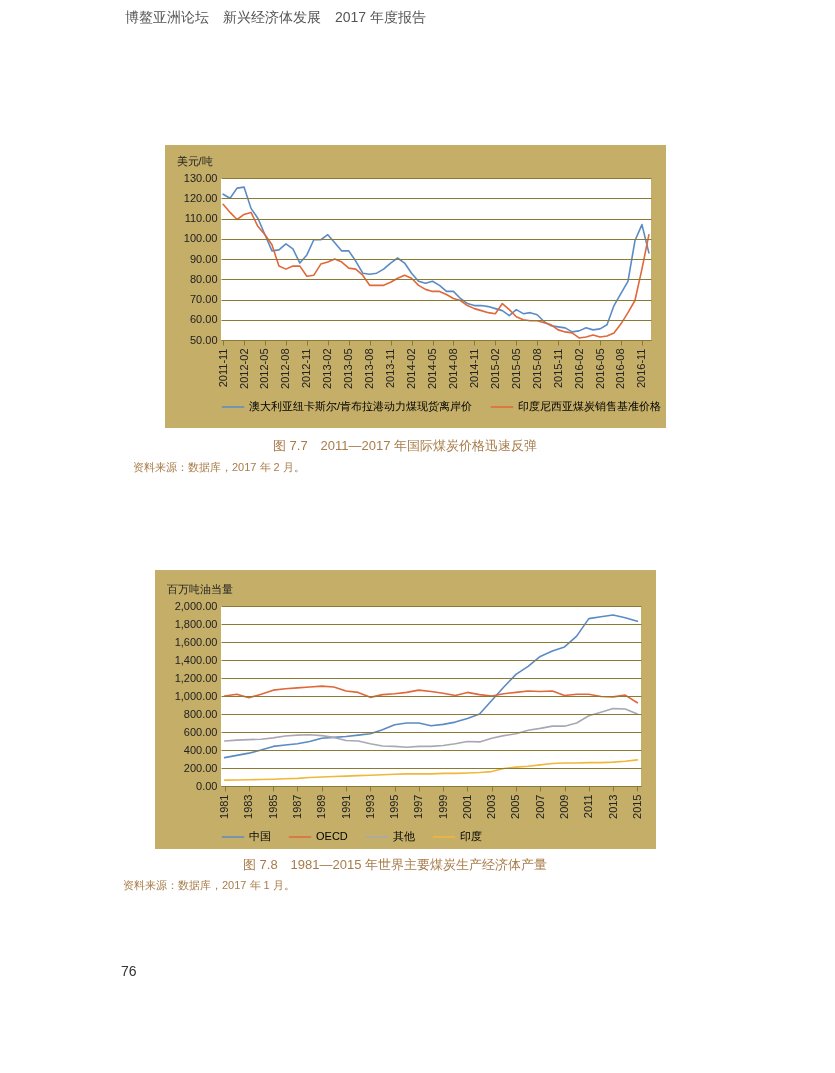 The image size is (835, 1073). Describe the element at coordinates (306, 368) in the screenshot. I see `x-tick-label: 2012-11` at that location.